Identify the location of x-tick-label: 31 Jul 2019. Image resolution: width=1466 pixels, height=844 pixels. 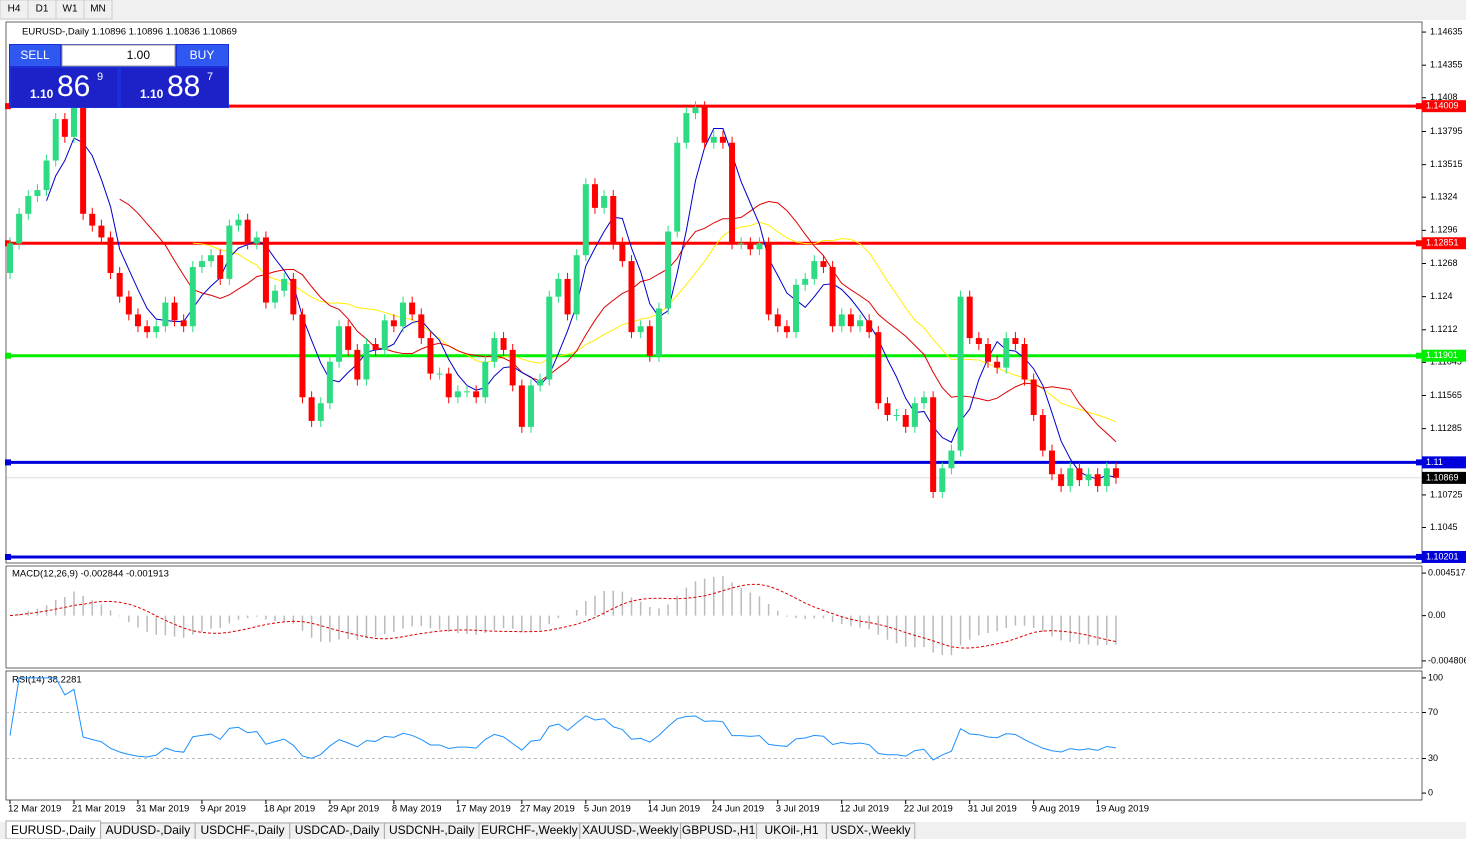
(992, 809).